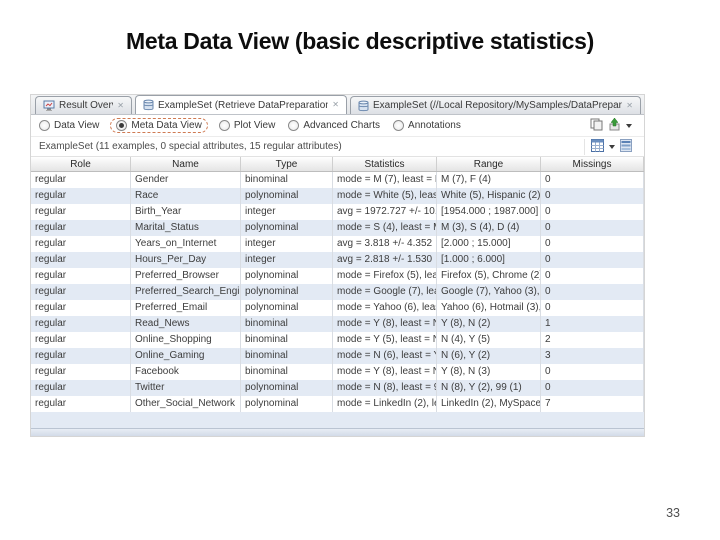 This screenshot has height=540, width=720. I want to click on page-number: 33, so click(673, 513).